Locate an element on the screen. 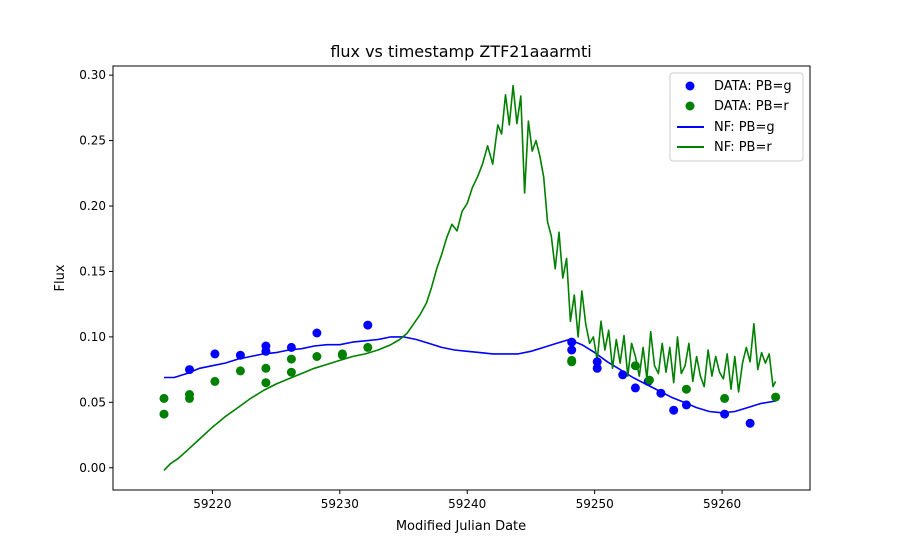 Image resolution: width=900 pixels, height=550 pixels. y-tick-label: 0.15 is located at coordinates (92, 271).